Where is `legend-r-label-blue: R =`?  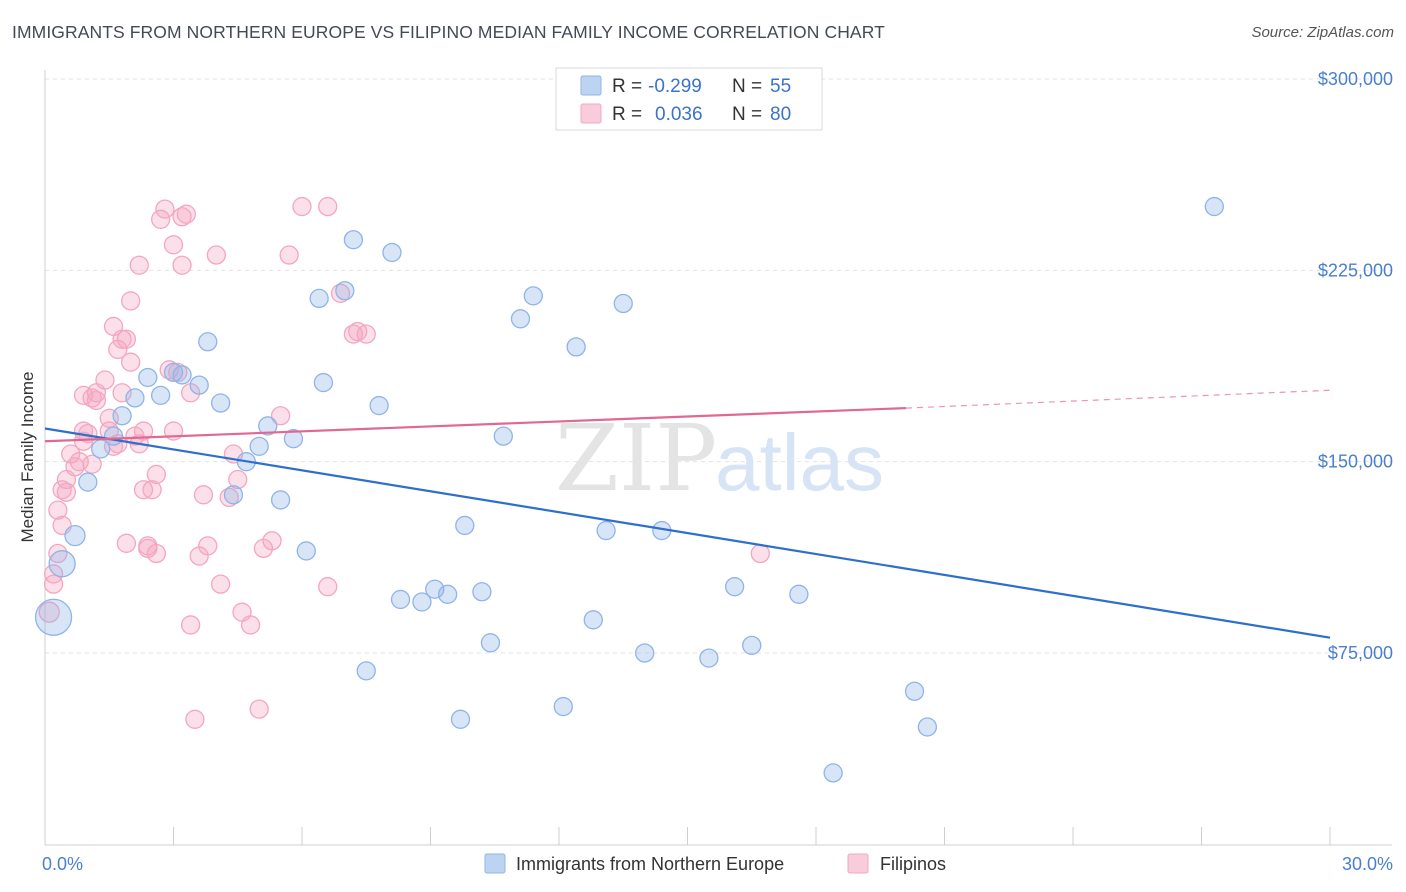
legend-r-label-blue: R = is located at coordinates (627, 86).